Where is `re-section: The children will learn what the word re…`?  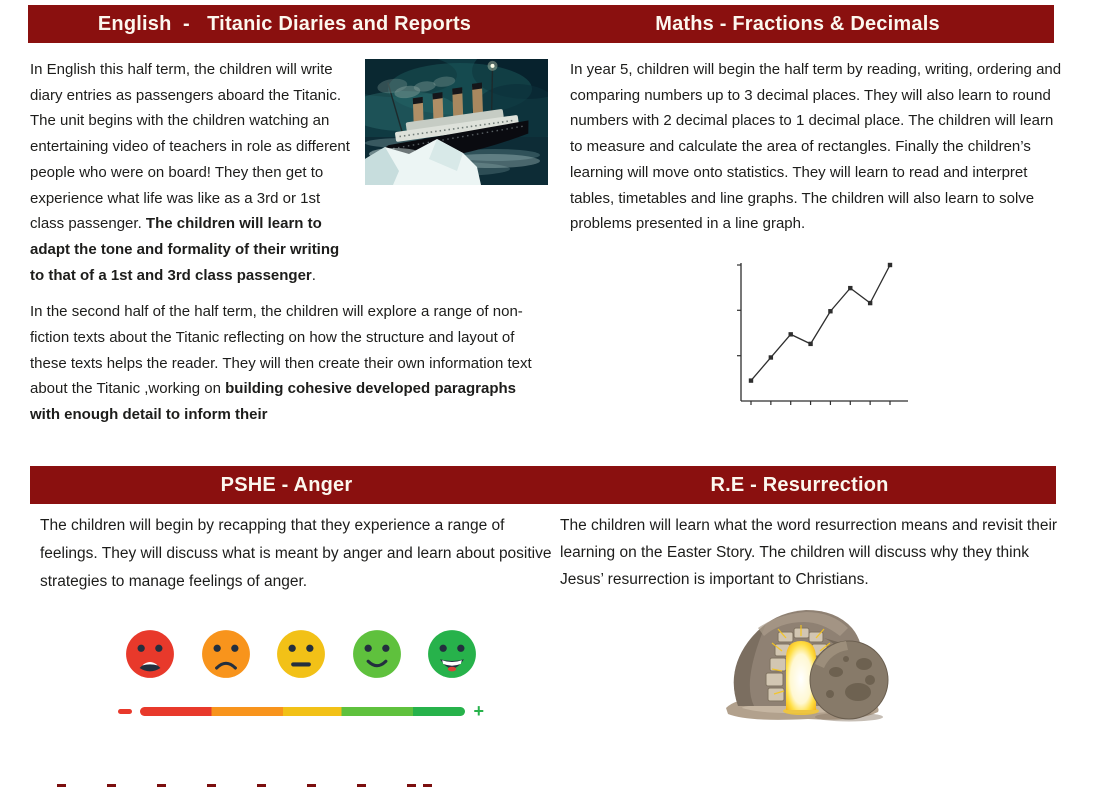 re-section: The children will learn what the word re… is located at coordinates (810, 552).